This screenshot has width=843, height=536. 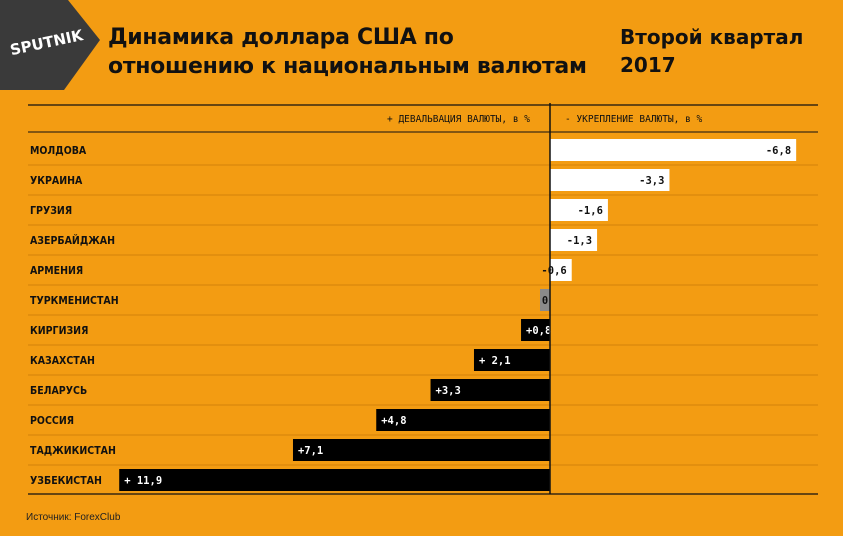 What do you see at coordinates (66, 481) in the screenshot?
I see `category-label: УЗБЕКИСТАН` at bounding box center [66, 481].